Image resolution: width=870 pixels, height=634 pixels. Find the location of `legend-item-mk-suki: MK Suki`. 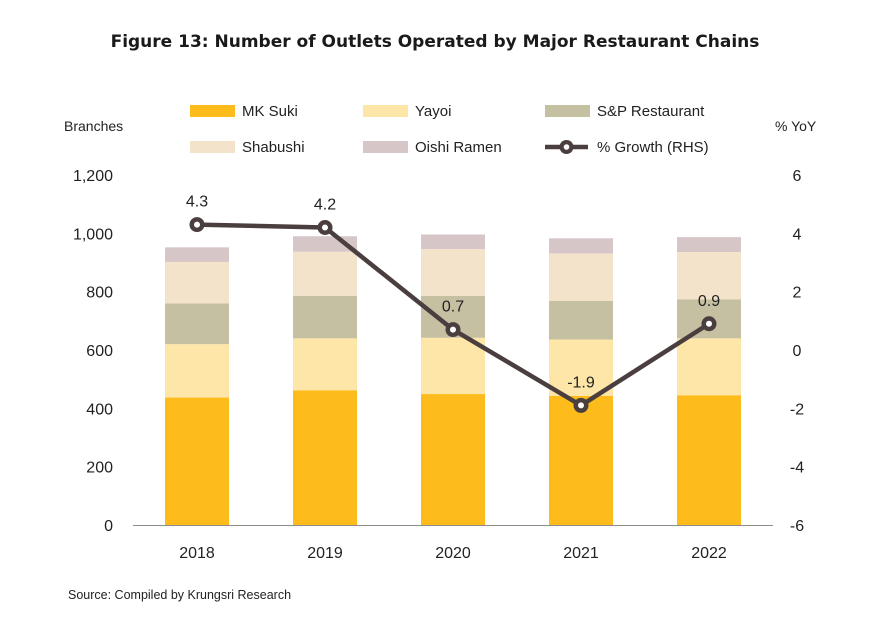

legend-item-mk-suki: MK Suki is located at coordinates (244, 111).